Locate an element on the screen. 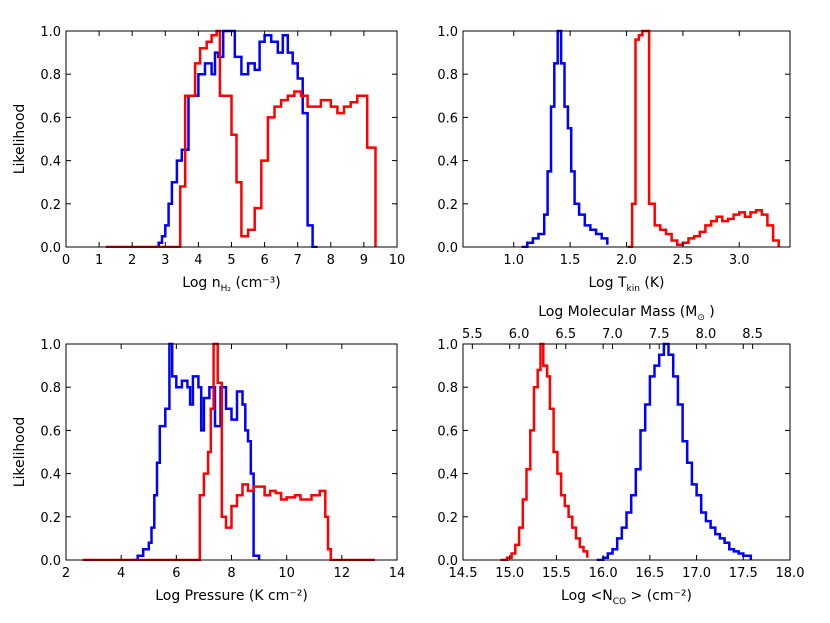  x-axis-label: Log <NCO > (cm⁻²) is located at coordinates (626, 597).